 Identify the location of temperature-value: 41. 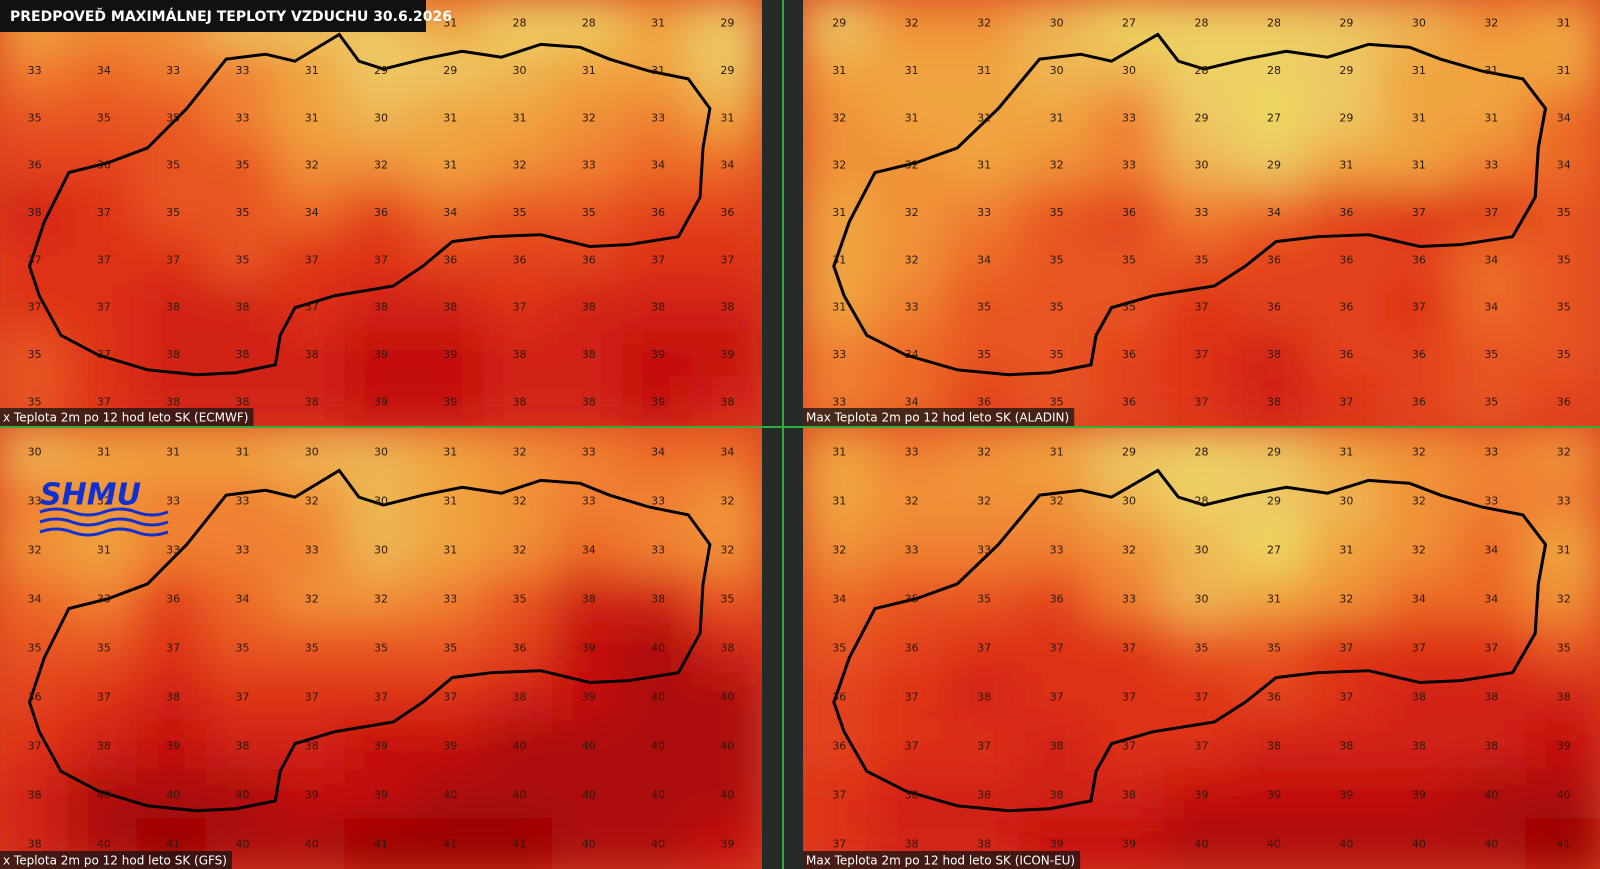
(381, 844).